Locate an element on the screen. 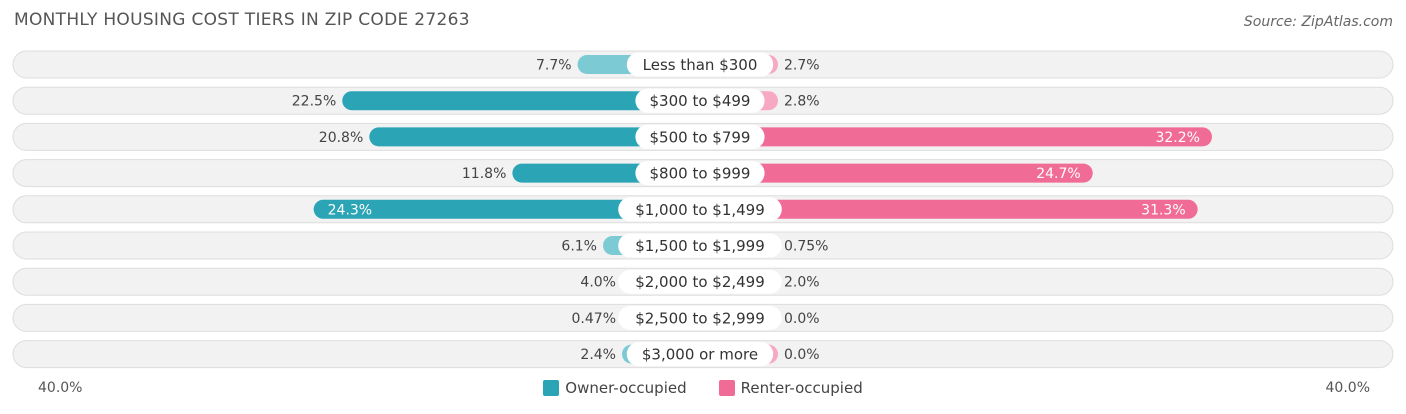 This screenshot has height=414, width=1406. legend-swatch-owner is located at coordinates (551, 388).